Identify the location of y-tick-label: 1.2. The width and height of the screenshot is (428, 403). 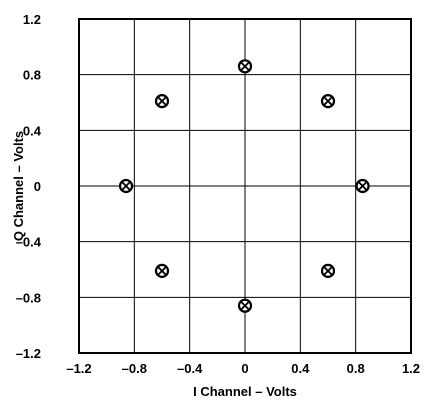
(32, 19).